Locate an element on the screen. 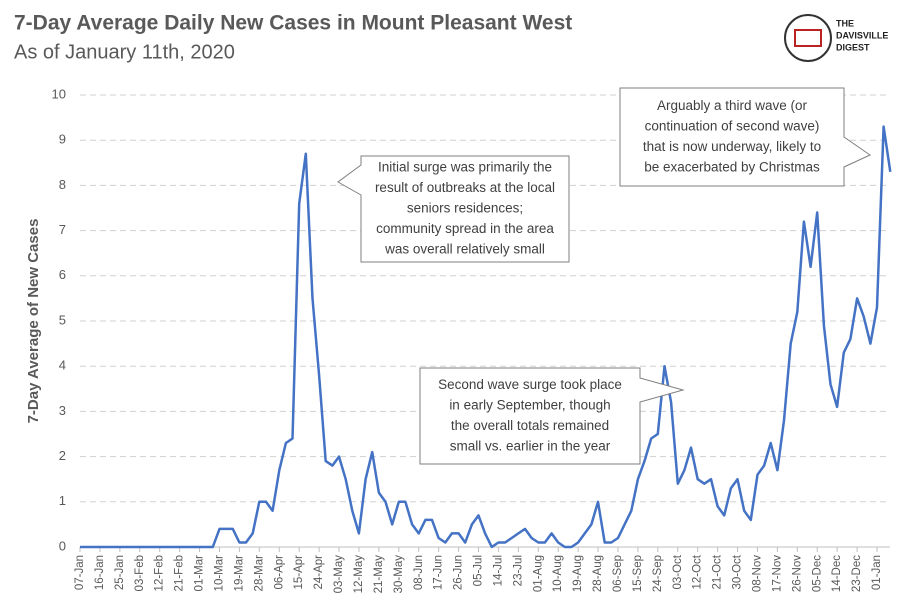 The image size is (898, 613). x-tick-label: 14-Jul is located at coordinates (498, 570).